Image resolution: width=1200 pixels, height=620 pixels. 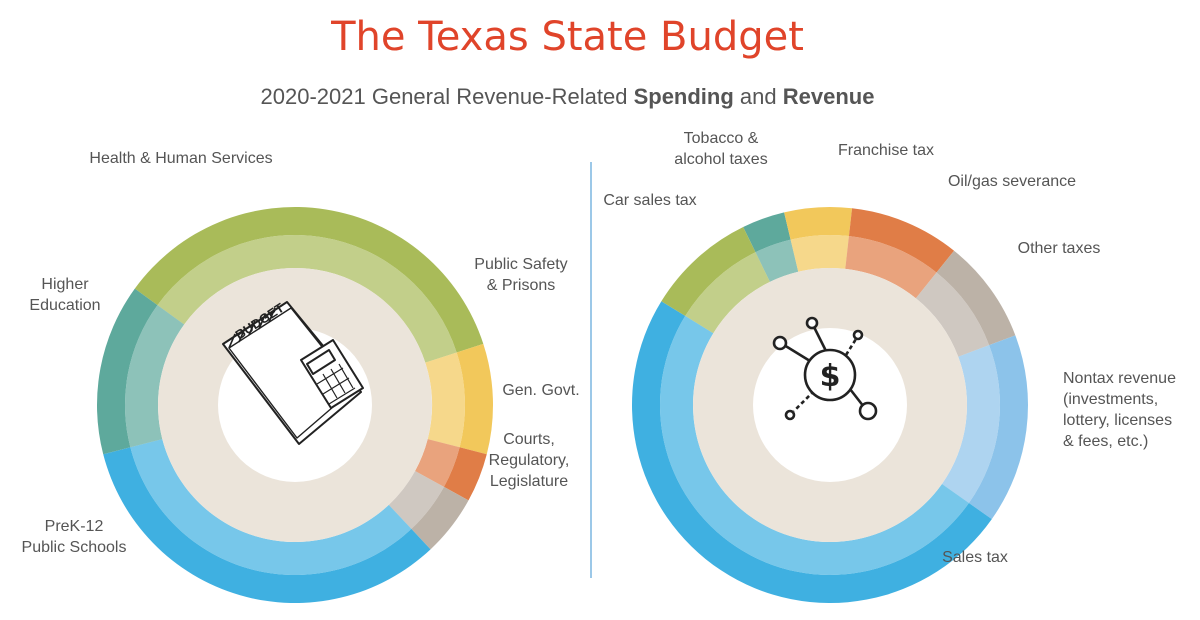 I want to click on slice-oil-gas-severance, so click(x=900, y=253).